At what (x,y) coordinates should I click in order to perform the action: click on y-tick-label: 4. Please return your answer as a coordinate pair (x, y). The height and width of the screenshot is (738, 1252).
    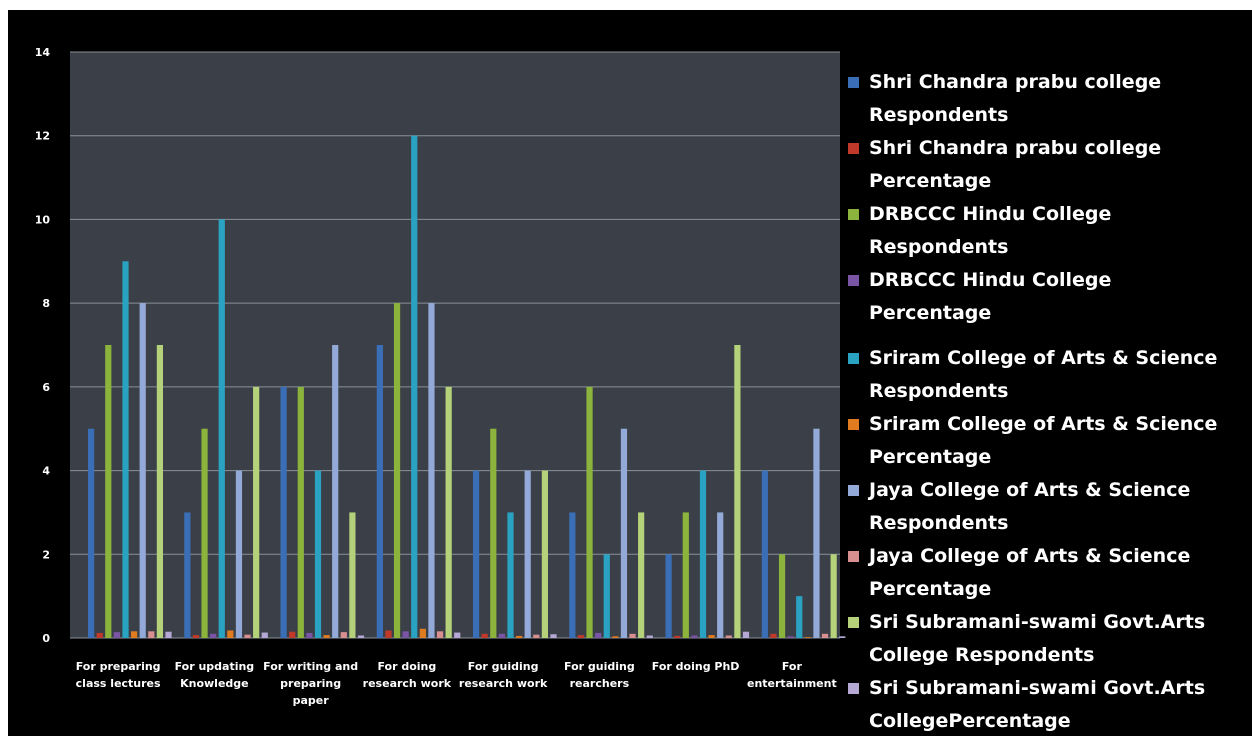
    Looking at the image, I should click on (46, 471).